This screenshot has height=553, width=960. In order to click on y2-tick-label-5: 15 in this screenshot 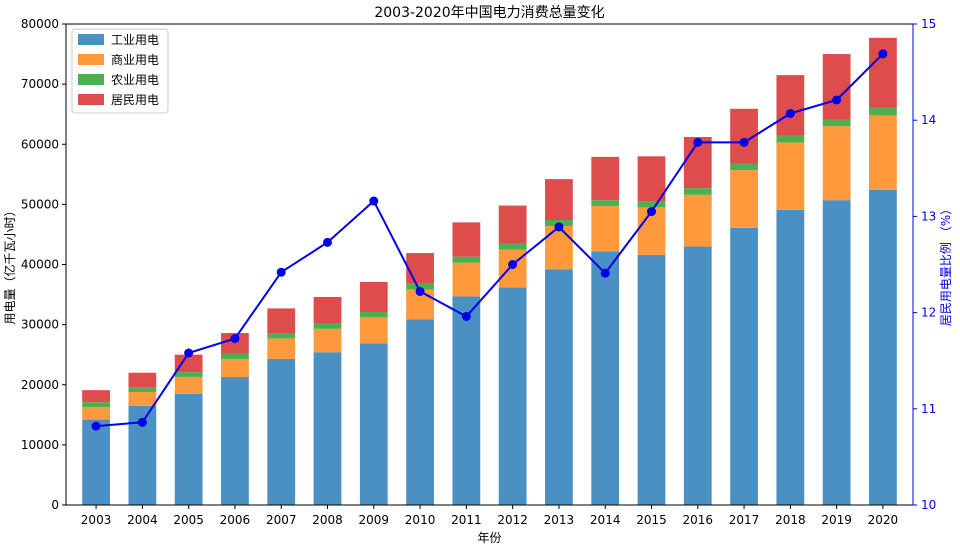, I will do `click(928, 24)`.